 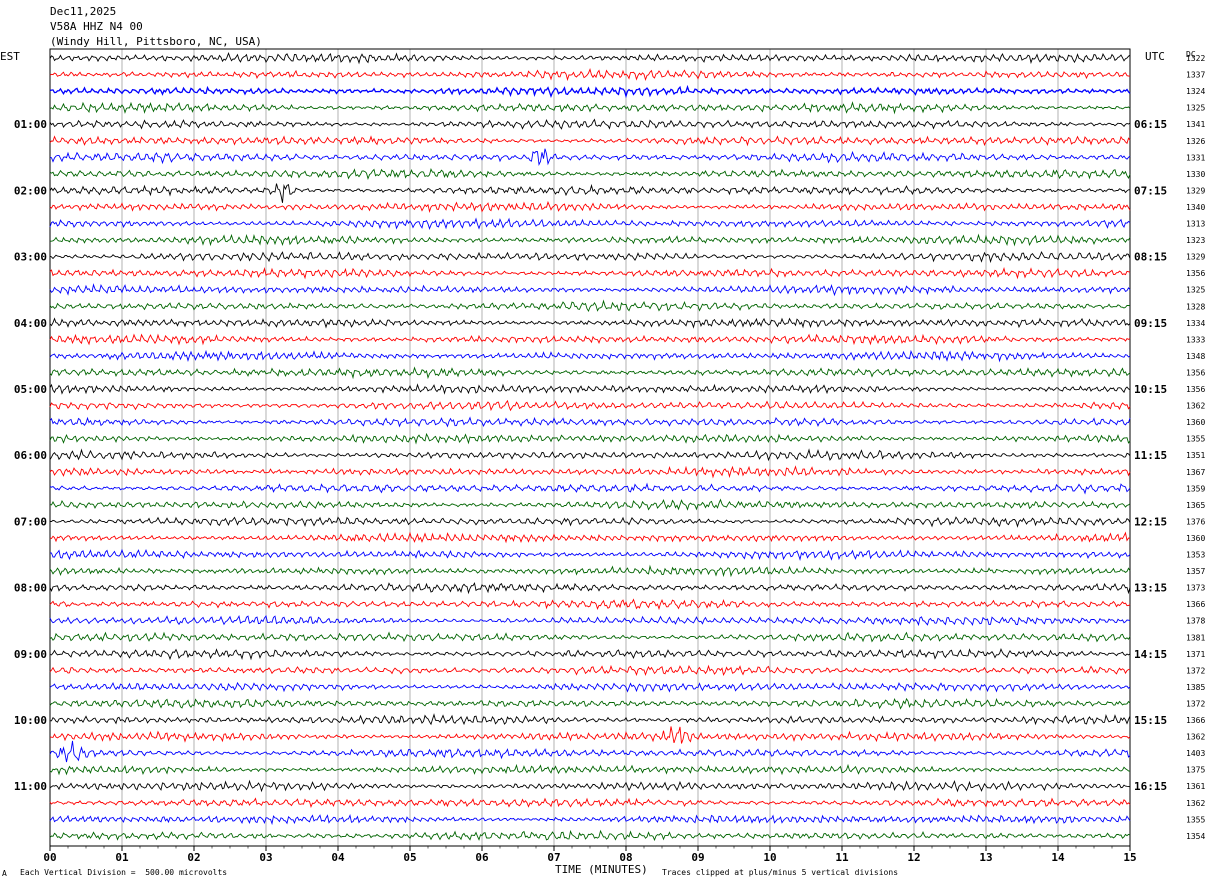 What do you see at coordinates (769, 857) in the screenshot?
I see `x-tick-label: 10` at bounding box center [769, 857].